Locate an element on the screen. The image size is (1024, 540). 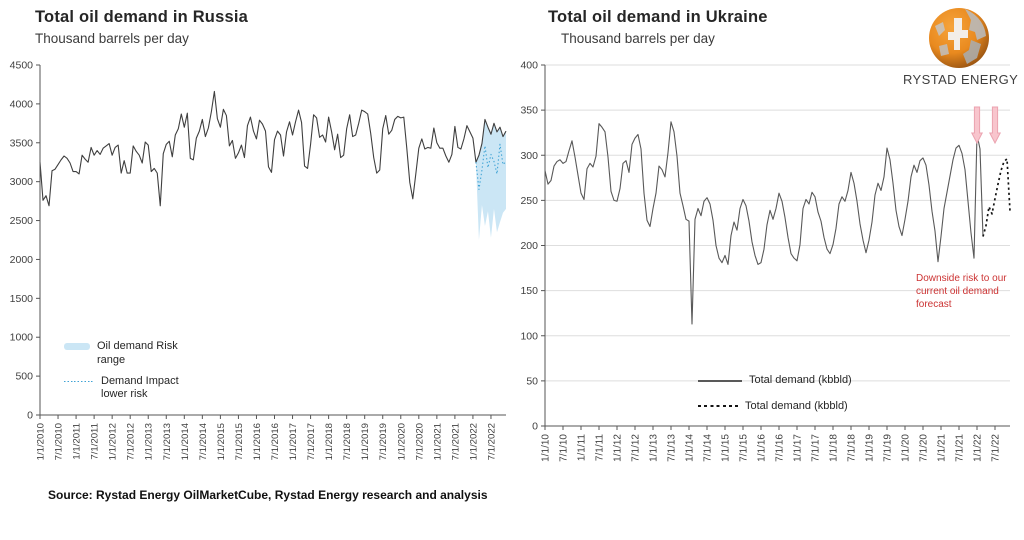
svg-text: 1/1/2014 is located at coordinates (185, 441).